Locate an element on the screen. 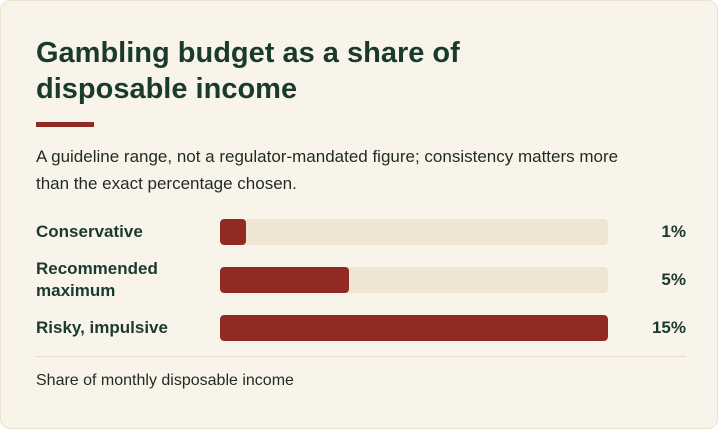 This screenshot has width=720, height=431. bar-label: Recommended maximum is located at coordinates (97, 279).